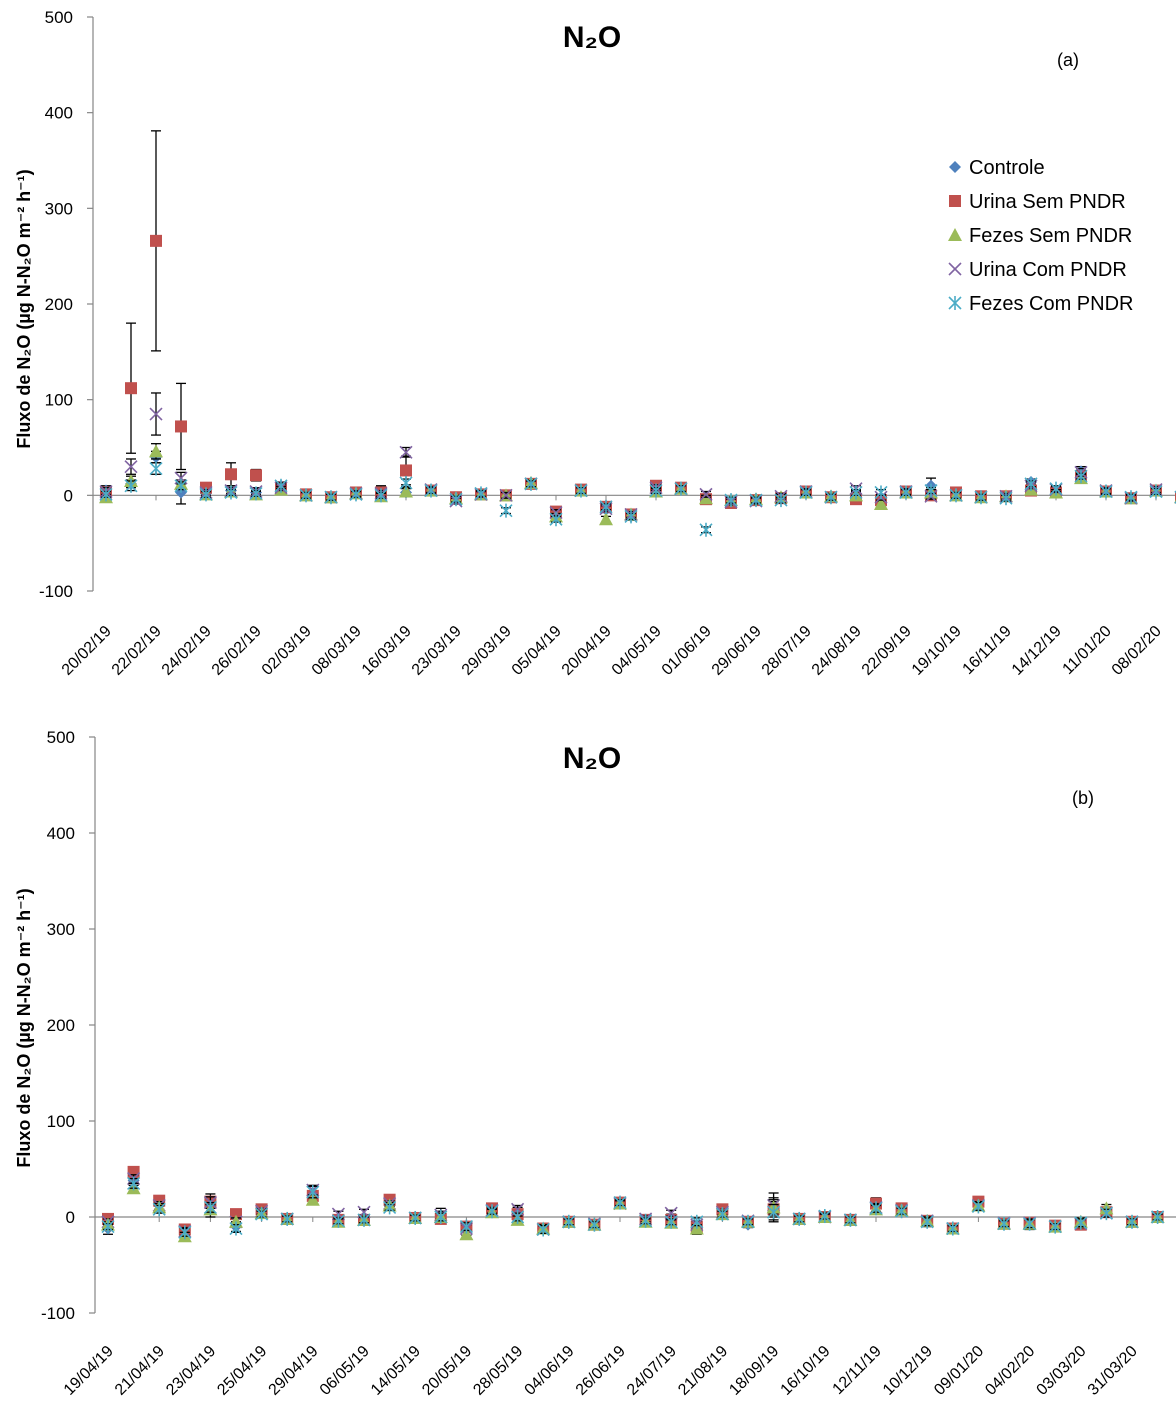 This screenshot has width=1176, height=1413. What do you see at coordinates (1051, 304) in the screenshot?
I see `legend-label: Fezes Com PNDR` at bounding box center [1051, 304].